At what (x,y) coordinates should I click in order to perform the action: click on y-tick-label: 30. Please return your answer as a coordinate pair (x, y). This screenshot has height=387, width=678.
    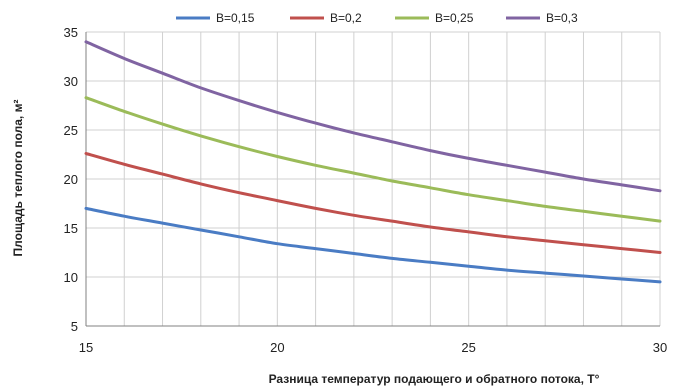
    Looking at the image, I should click on (71, 81).